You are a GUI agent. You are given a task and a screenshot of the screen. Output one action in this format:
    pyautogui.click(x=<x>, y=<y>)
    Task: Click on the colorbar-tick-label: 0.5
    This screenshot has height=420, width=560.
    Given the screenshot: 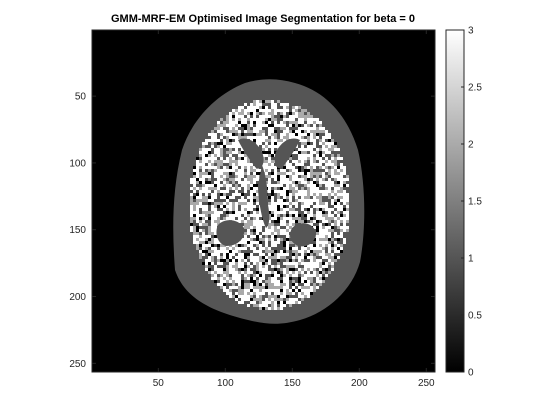 What is the action you would take?
    pyautogui.click(x=475, y=316)
    